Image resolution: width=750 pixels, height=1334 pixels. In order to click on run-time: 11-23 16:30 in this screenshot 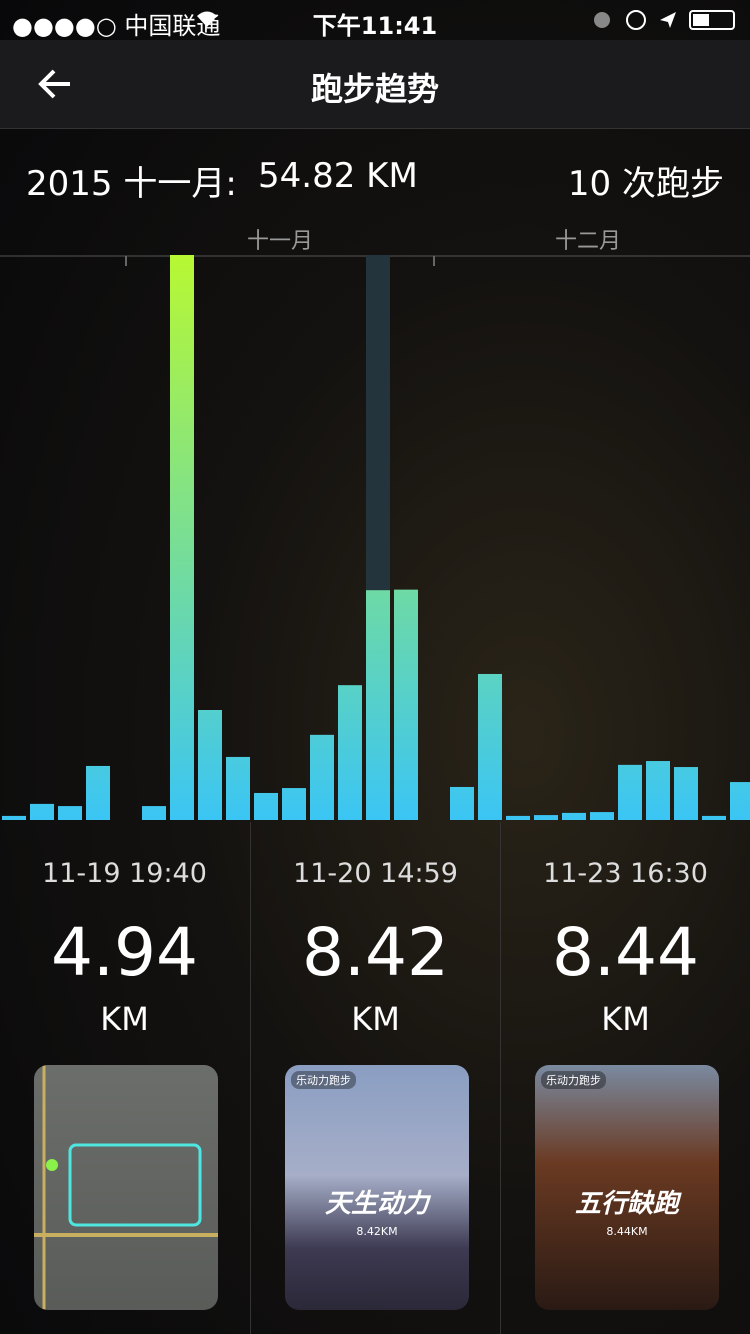, I will do `click(625, 873)`.